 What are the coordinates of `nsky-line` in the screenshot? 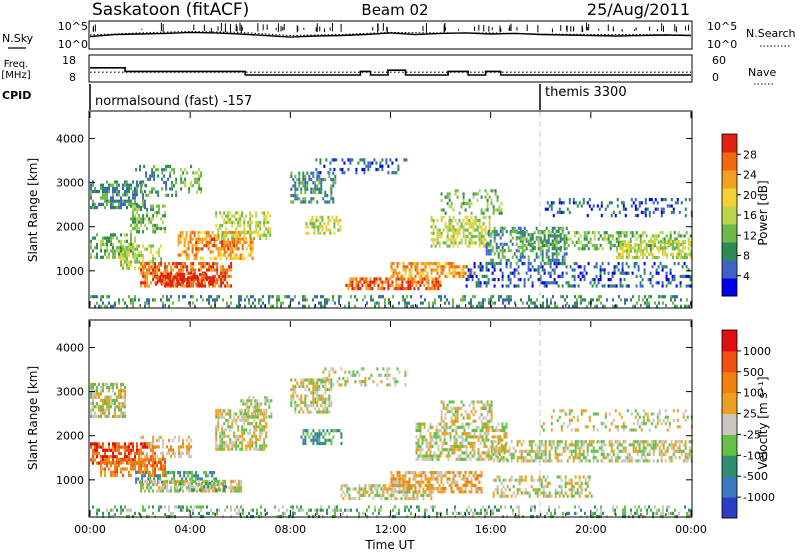 It's located at (390, 34).